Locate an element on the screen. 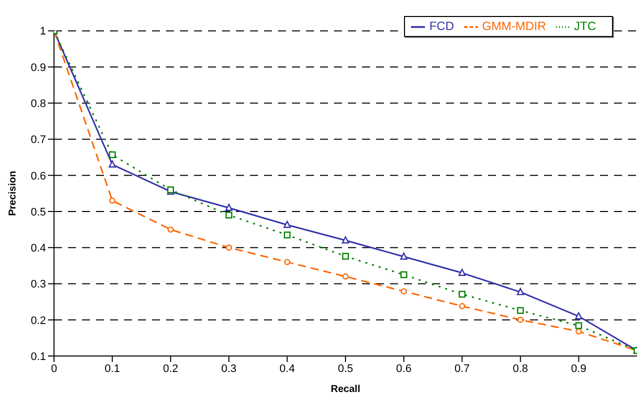  x-tick-label: 0.6 is located at coordinates (404, 368).